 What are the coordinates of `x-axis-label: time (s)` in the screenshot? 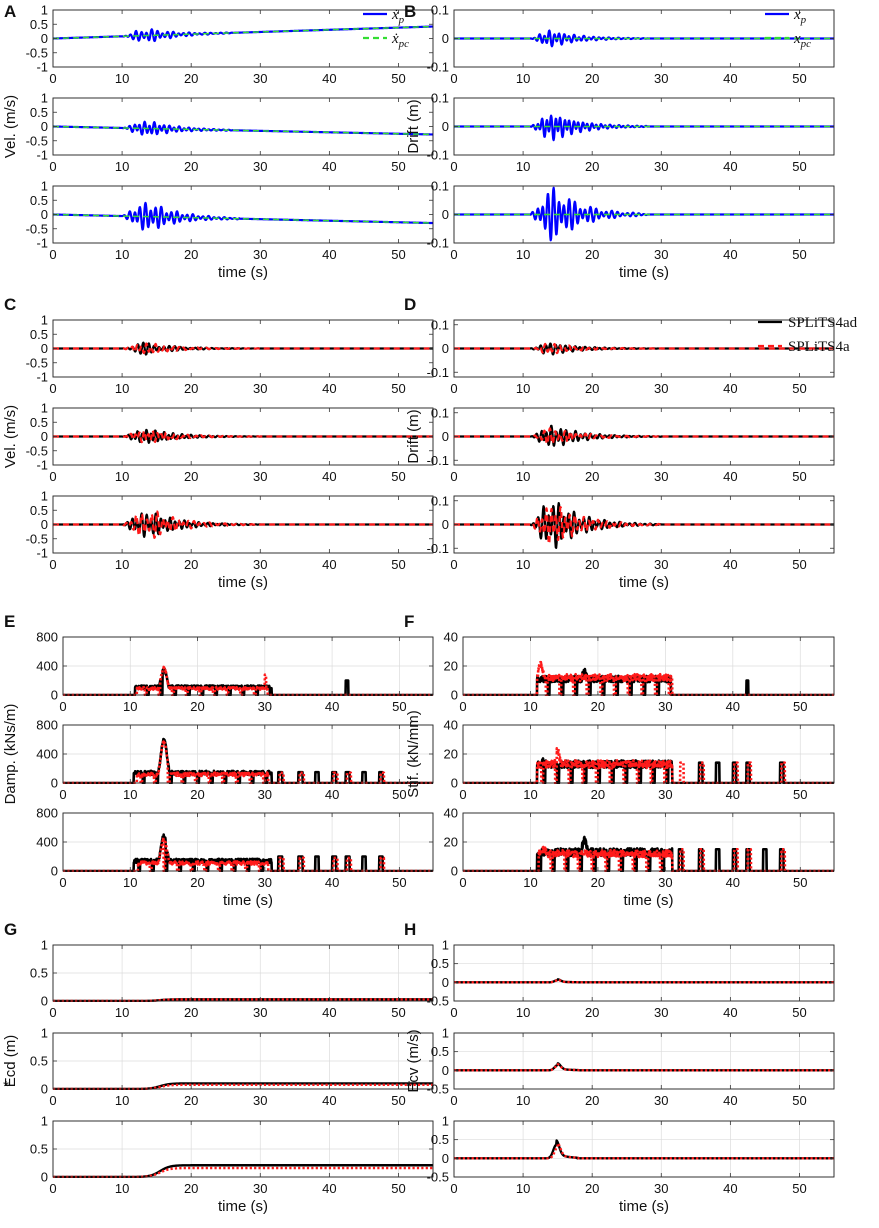 It's located at (248, 900).